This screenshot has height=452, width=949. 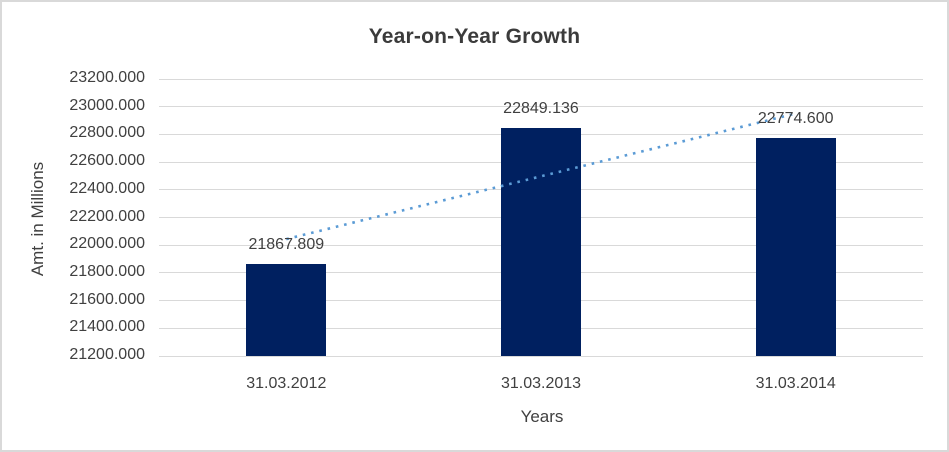 I want to click on y-tick-label: 22600.000, so click(x=107, y=161).